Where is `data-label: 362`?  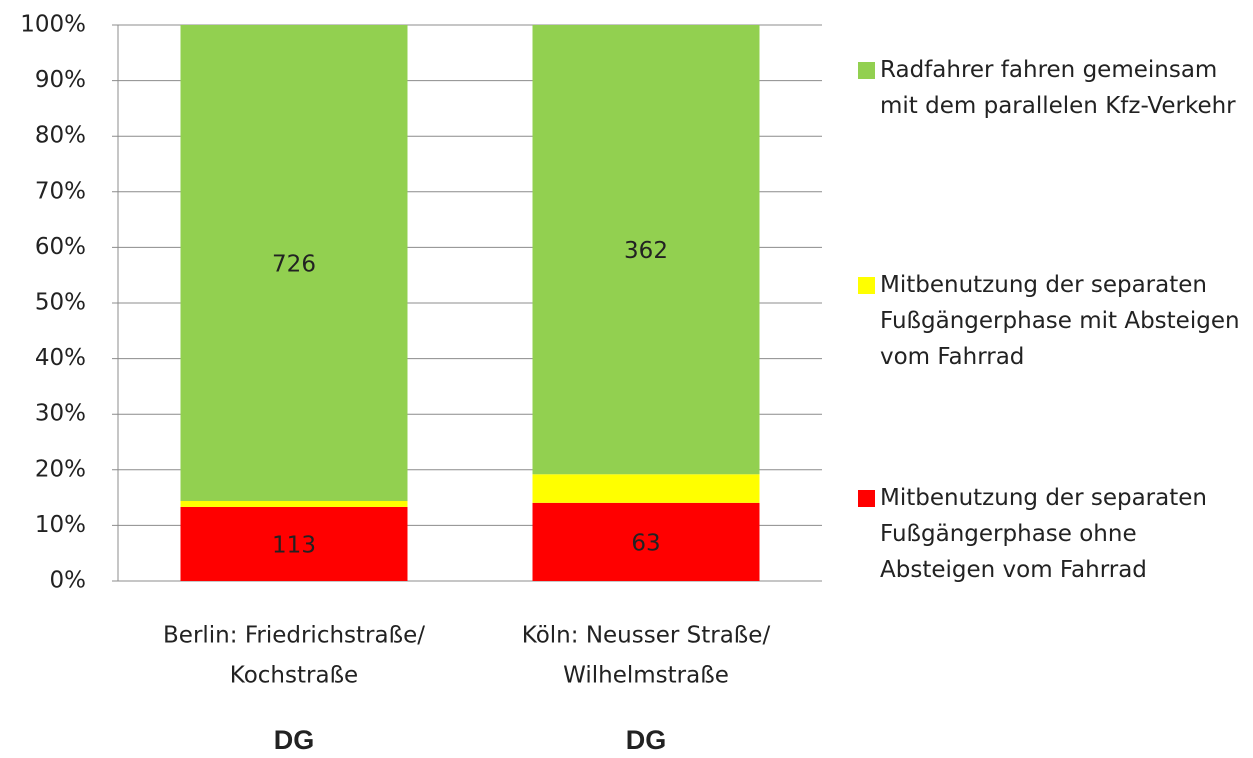
data-label: 362 is located at coordinates (646, 251).